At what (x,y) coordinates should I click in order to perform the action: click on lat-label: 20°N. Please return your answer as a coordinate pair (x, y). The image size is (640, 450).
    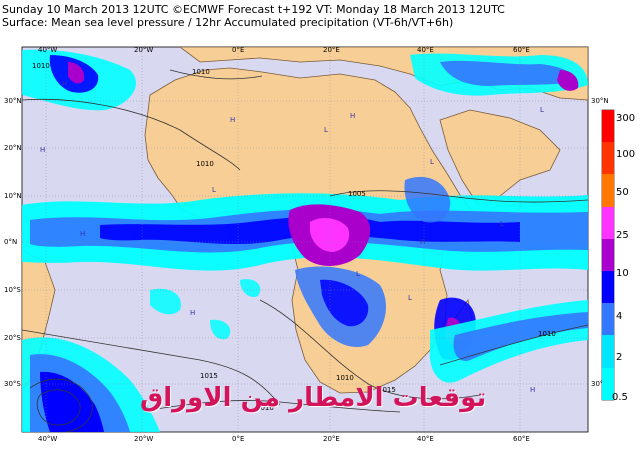
    Looking at the image, I should click on (13, 148).